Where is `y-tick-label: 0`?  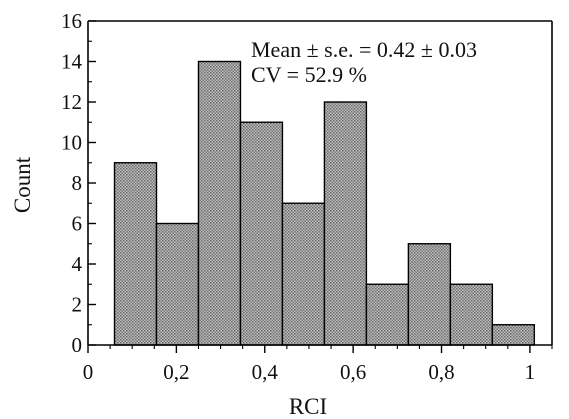 y-tick-label: 0 is located at coordinates (77, 345).